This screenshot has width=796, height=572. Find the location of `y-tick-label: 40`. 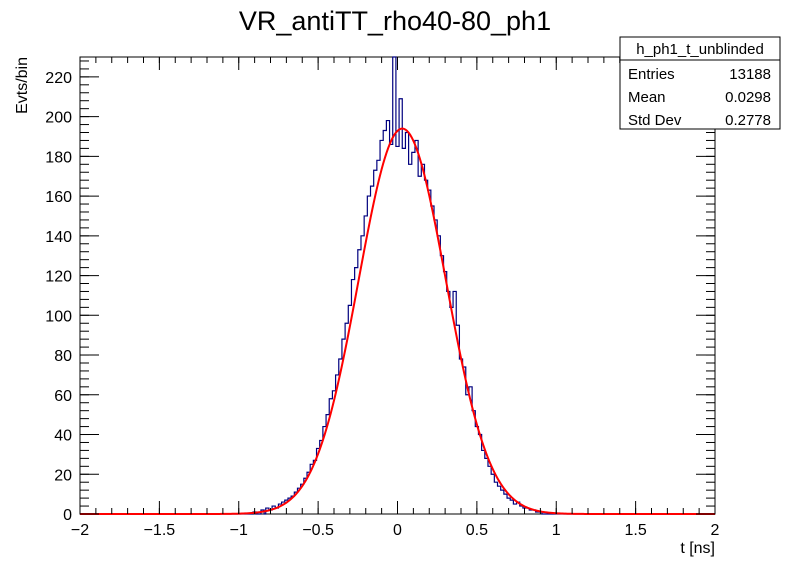

y-tick-label: 40 is located at coordinates (63, 436).